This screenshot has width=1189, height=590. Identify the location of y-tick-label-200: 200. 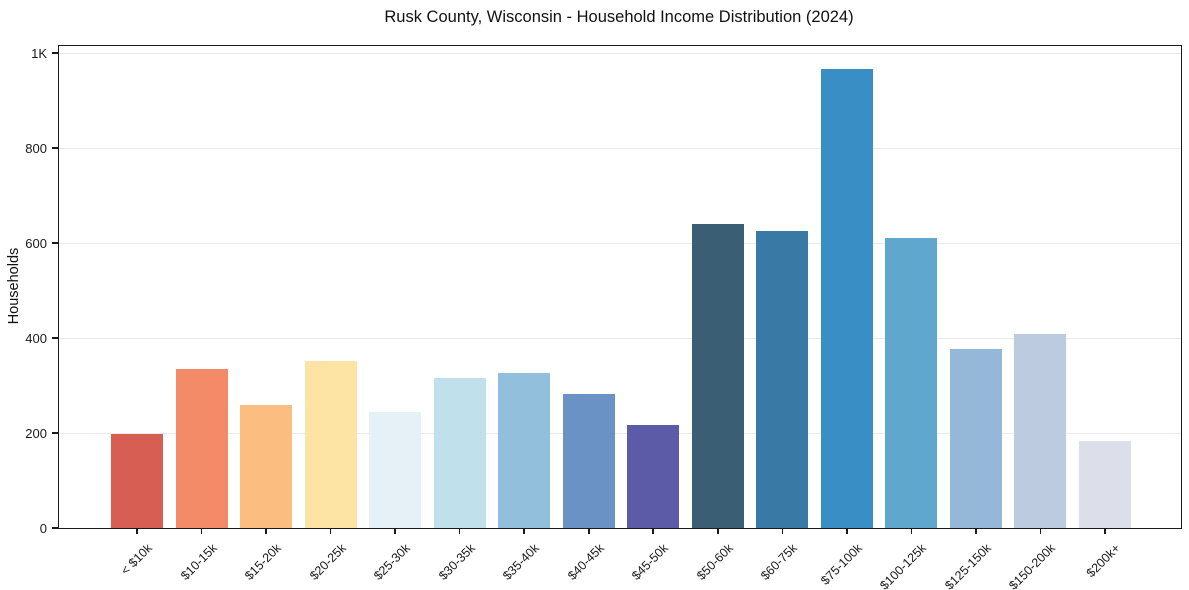
(36, 433).